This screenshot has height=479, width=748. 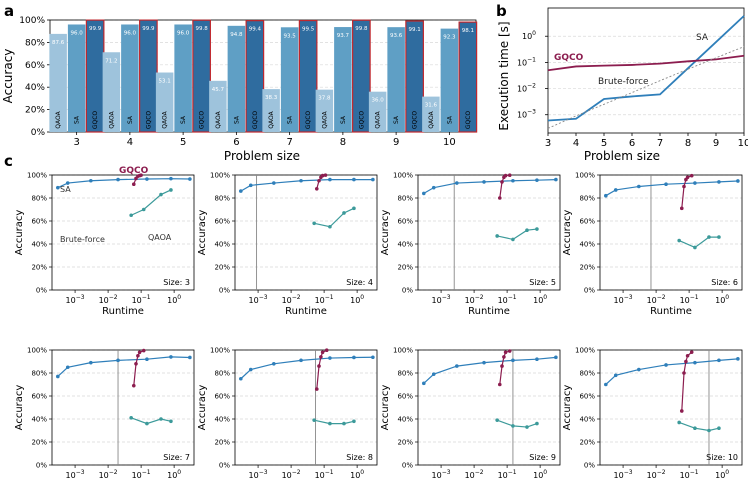 I want to click on panel-c-xtick-label-exp: 0, so click(x=179, y=297).